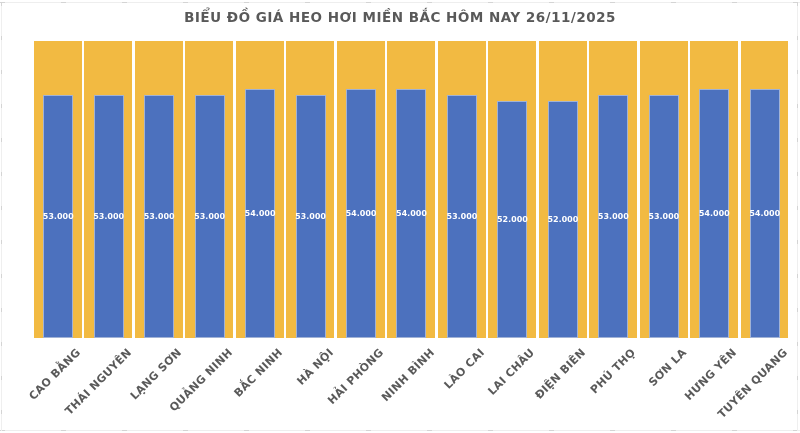  Describe the element at coordinates (400, 2) in the screenshot. I see `spreadsheet-gridline-top` at that location.